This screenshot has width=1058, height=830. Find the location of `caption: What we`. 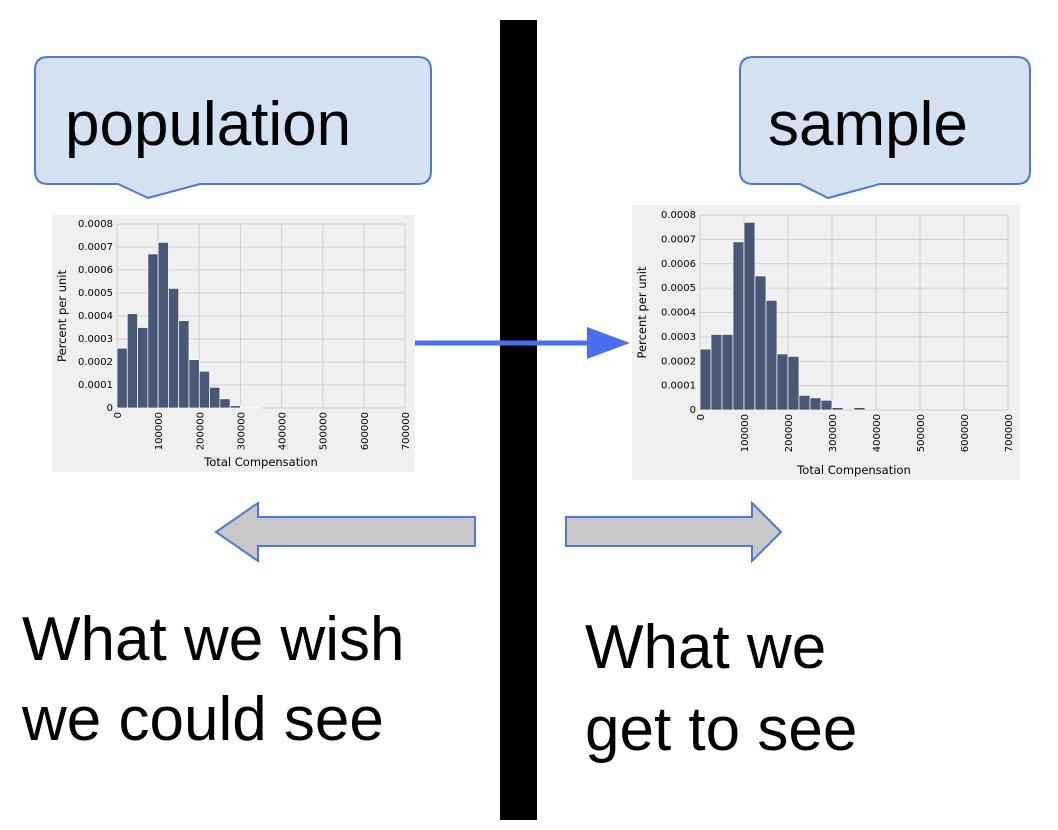

caption: What we is located at coordinates (705, 647).